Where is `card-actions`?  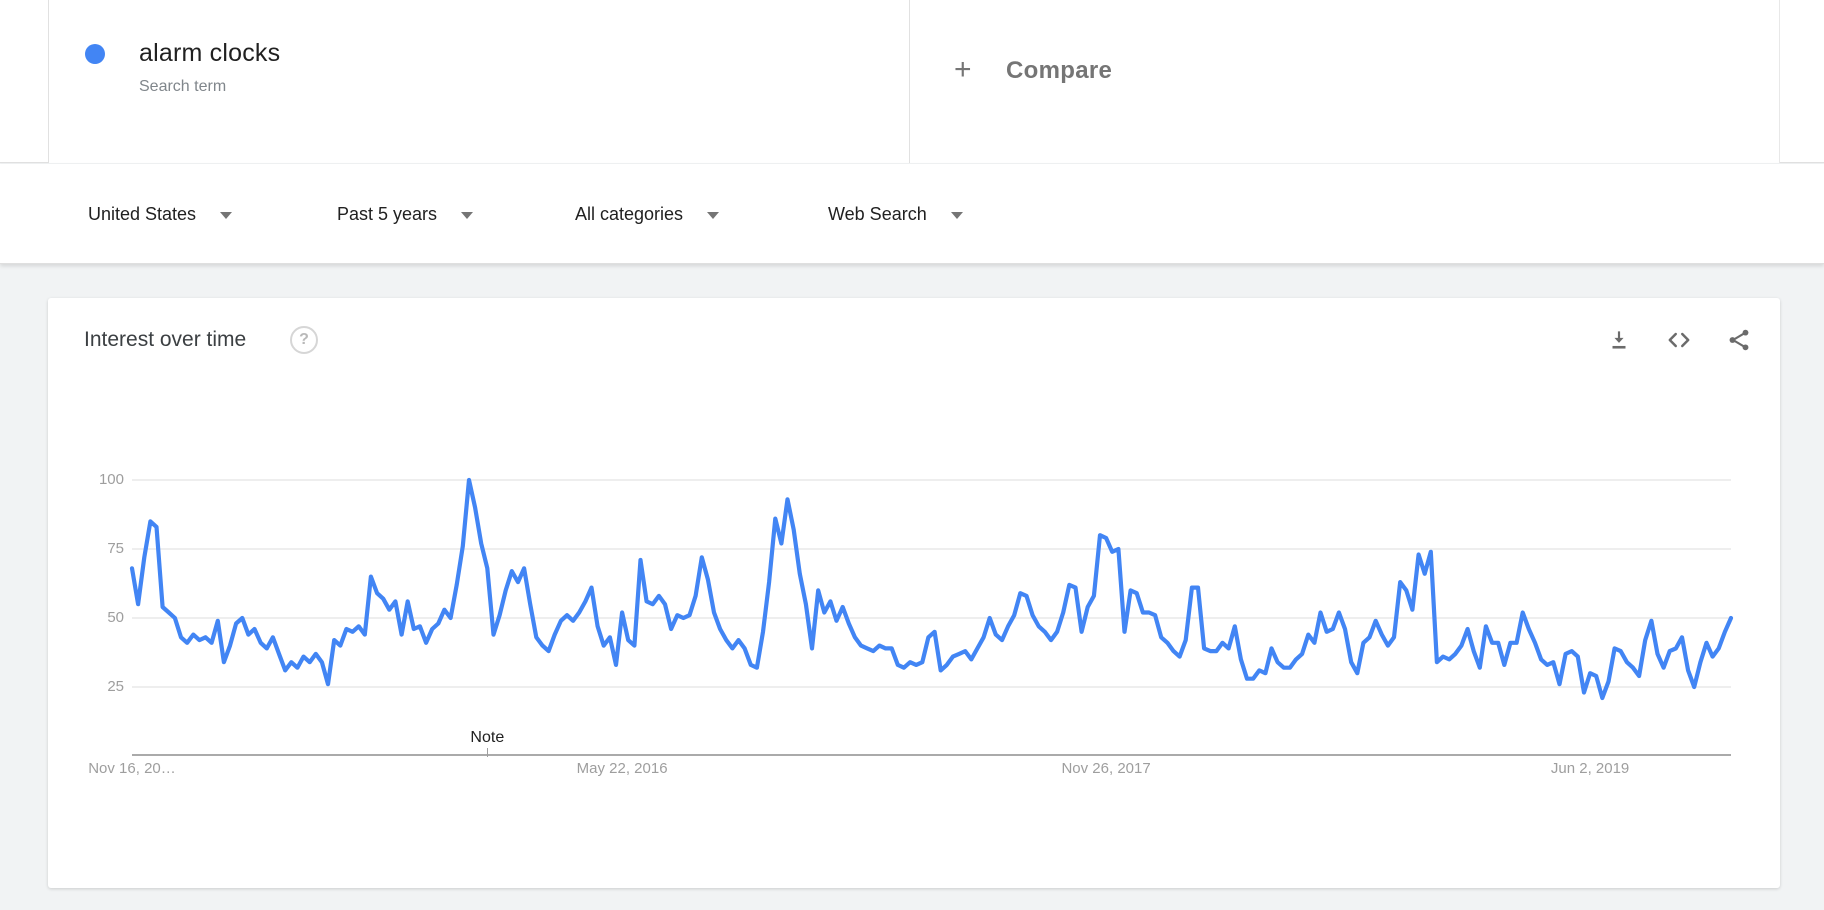 card-actions is located at coordinates (1679, 340).